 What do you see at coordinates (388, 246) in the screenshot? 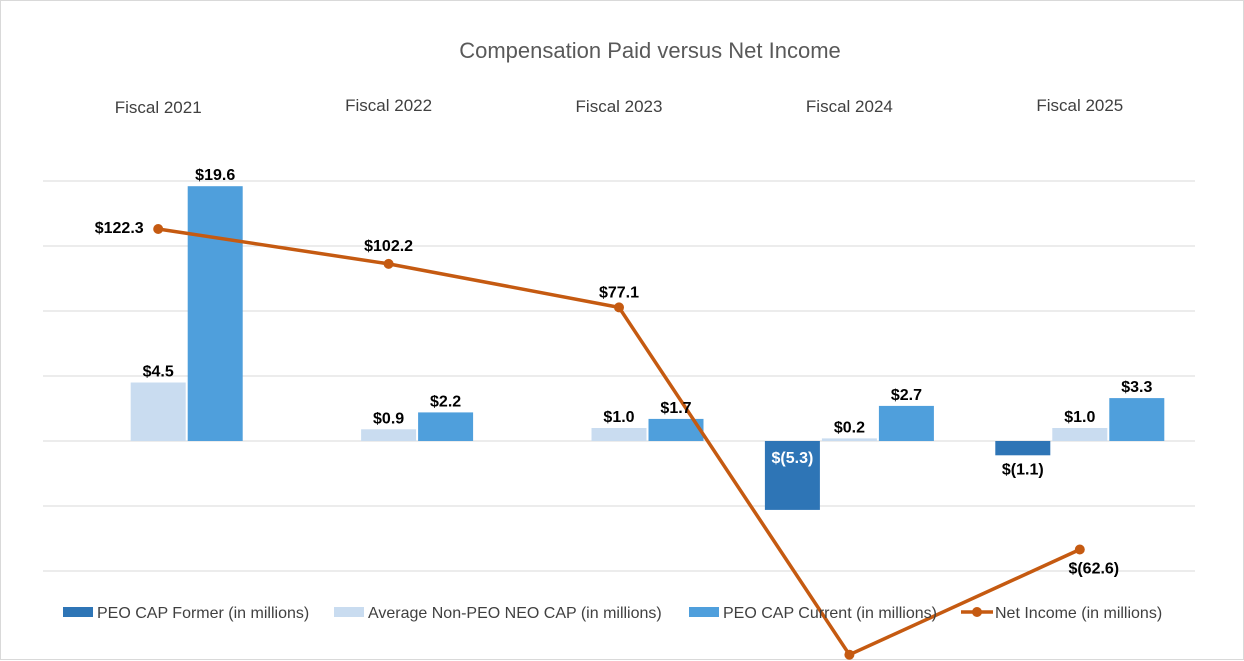
I see `net-income-data-label: $102.2` at bounding box center [388, 246].